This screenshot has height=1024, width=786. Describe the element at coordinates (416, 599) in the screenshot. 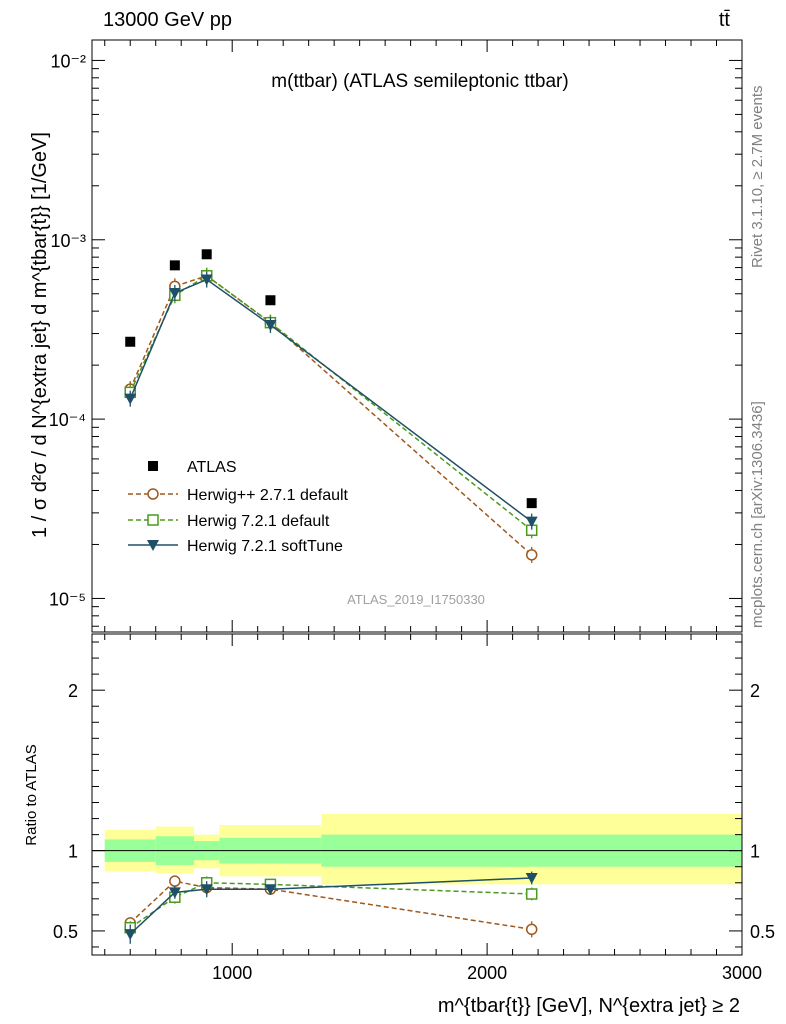

I see `analysis-watermark: ATLAS_2019_I1750330` at that location.